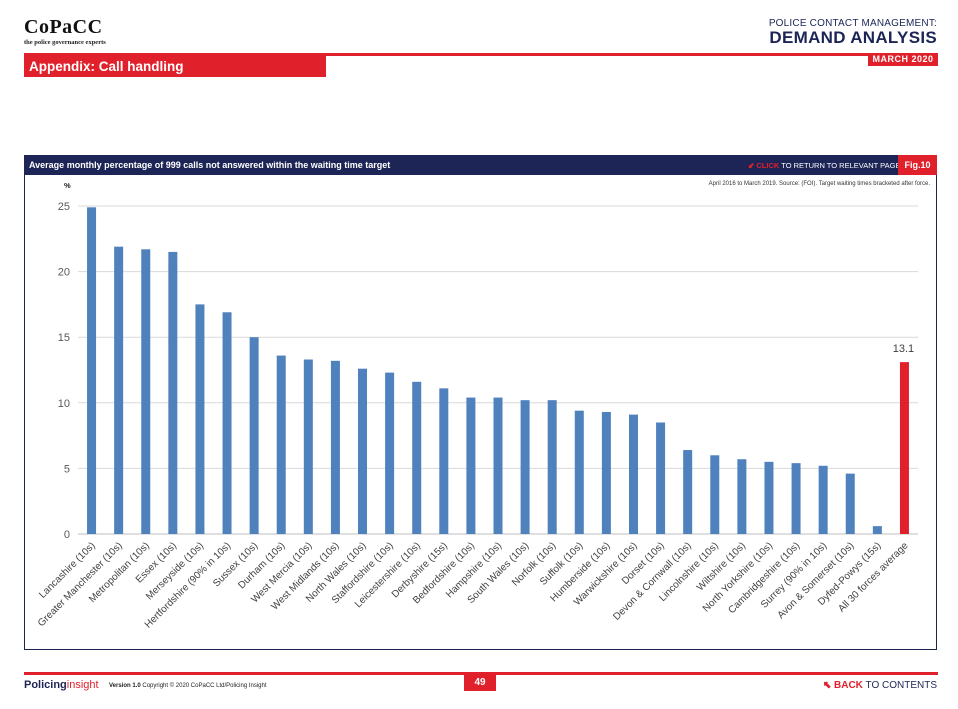  What do you see at coordinates (901, 685) in the screenshot?
I see `back-text: TO CONTENTS` at bounding box center [901, 685].